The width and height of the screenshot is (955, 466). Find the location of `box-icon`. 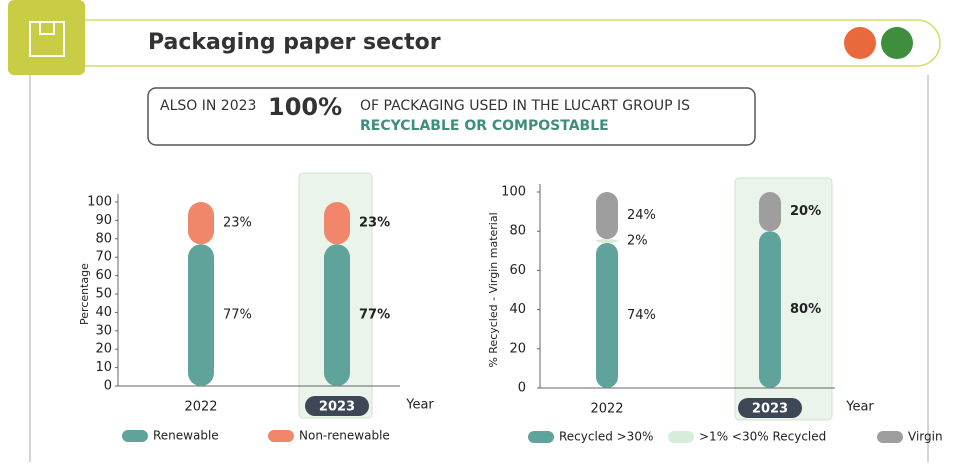

box-icon is located at coordinates (47, 39).